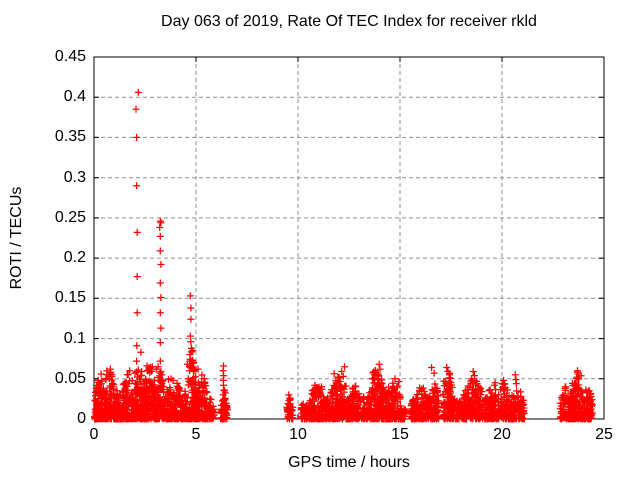  I want to click on x-tick-label: 10, so click(298, 434).